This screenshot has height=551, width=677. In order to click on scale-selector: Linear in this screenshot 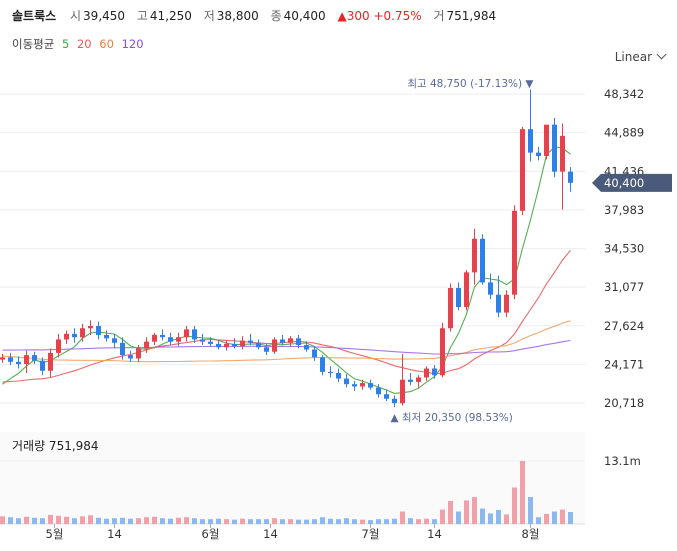, I will do `click(640, 56)`.